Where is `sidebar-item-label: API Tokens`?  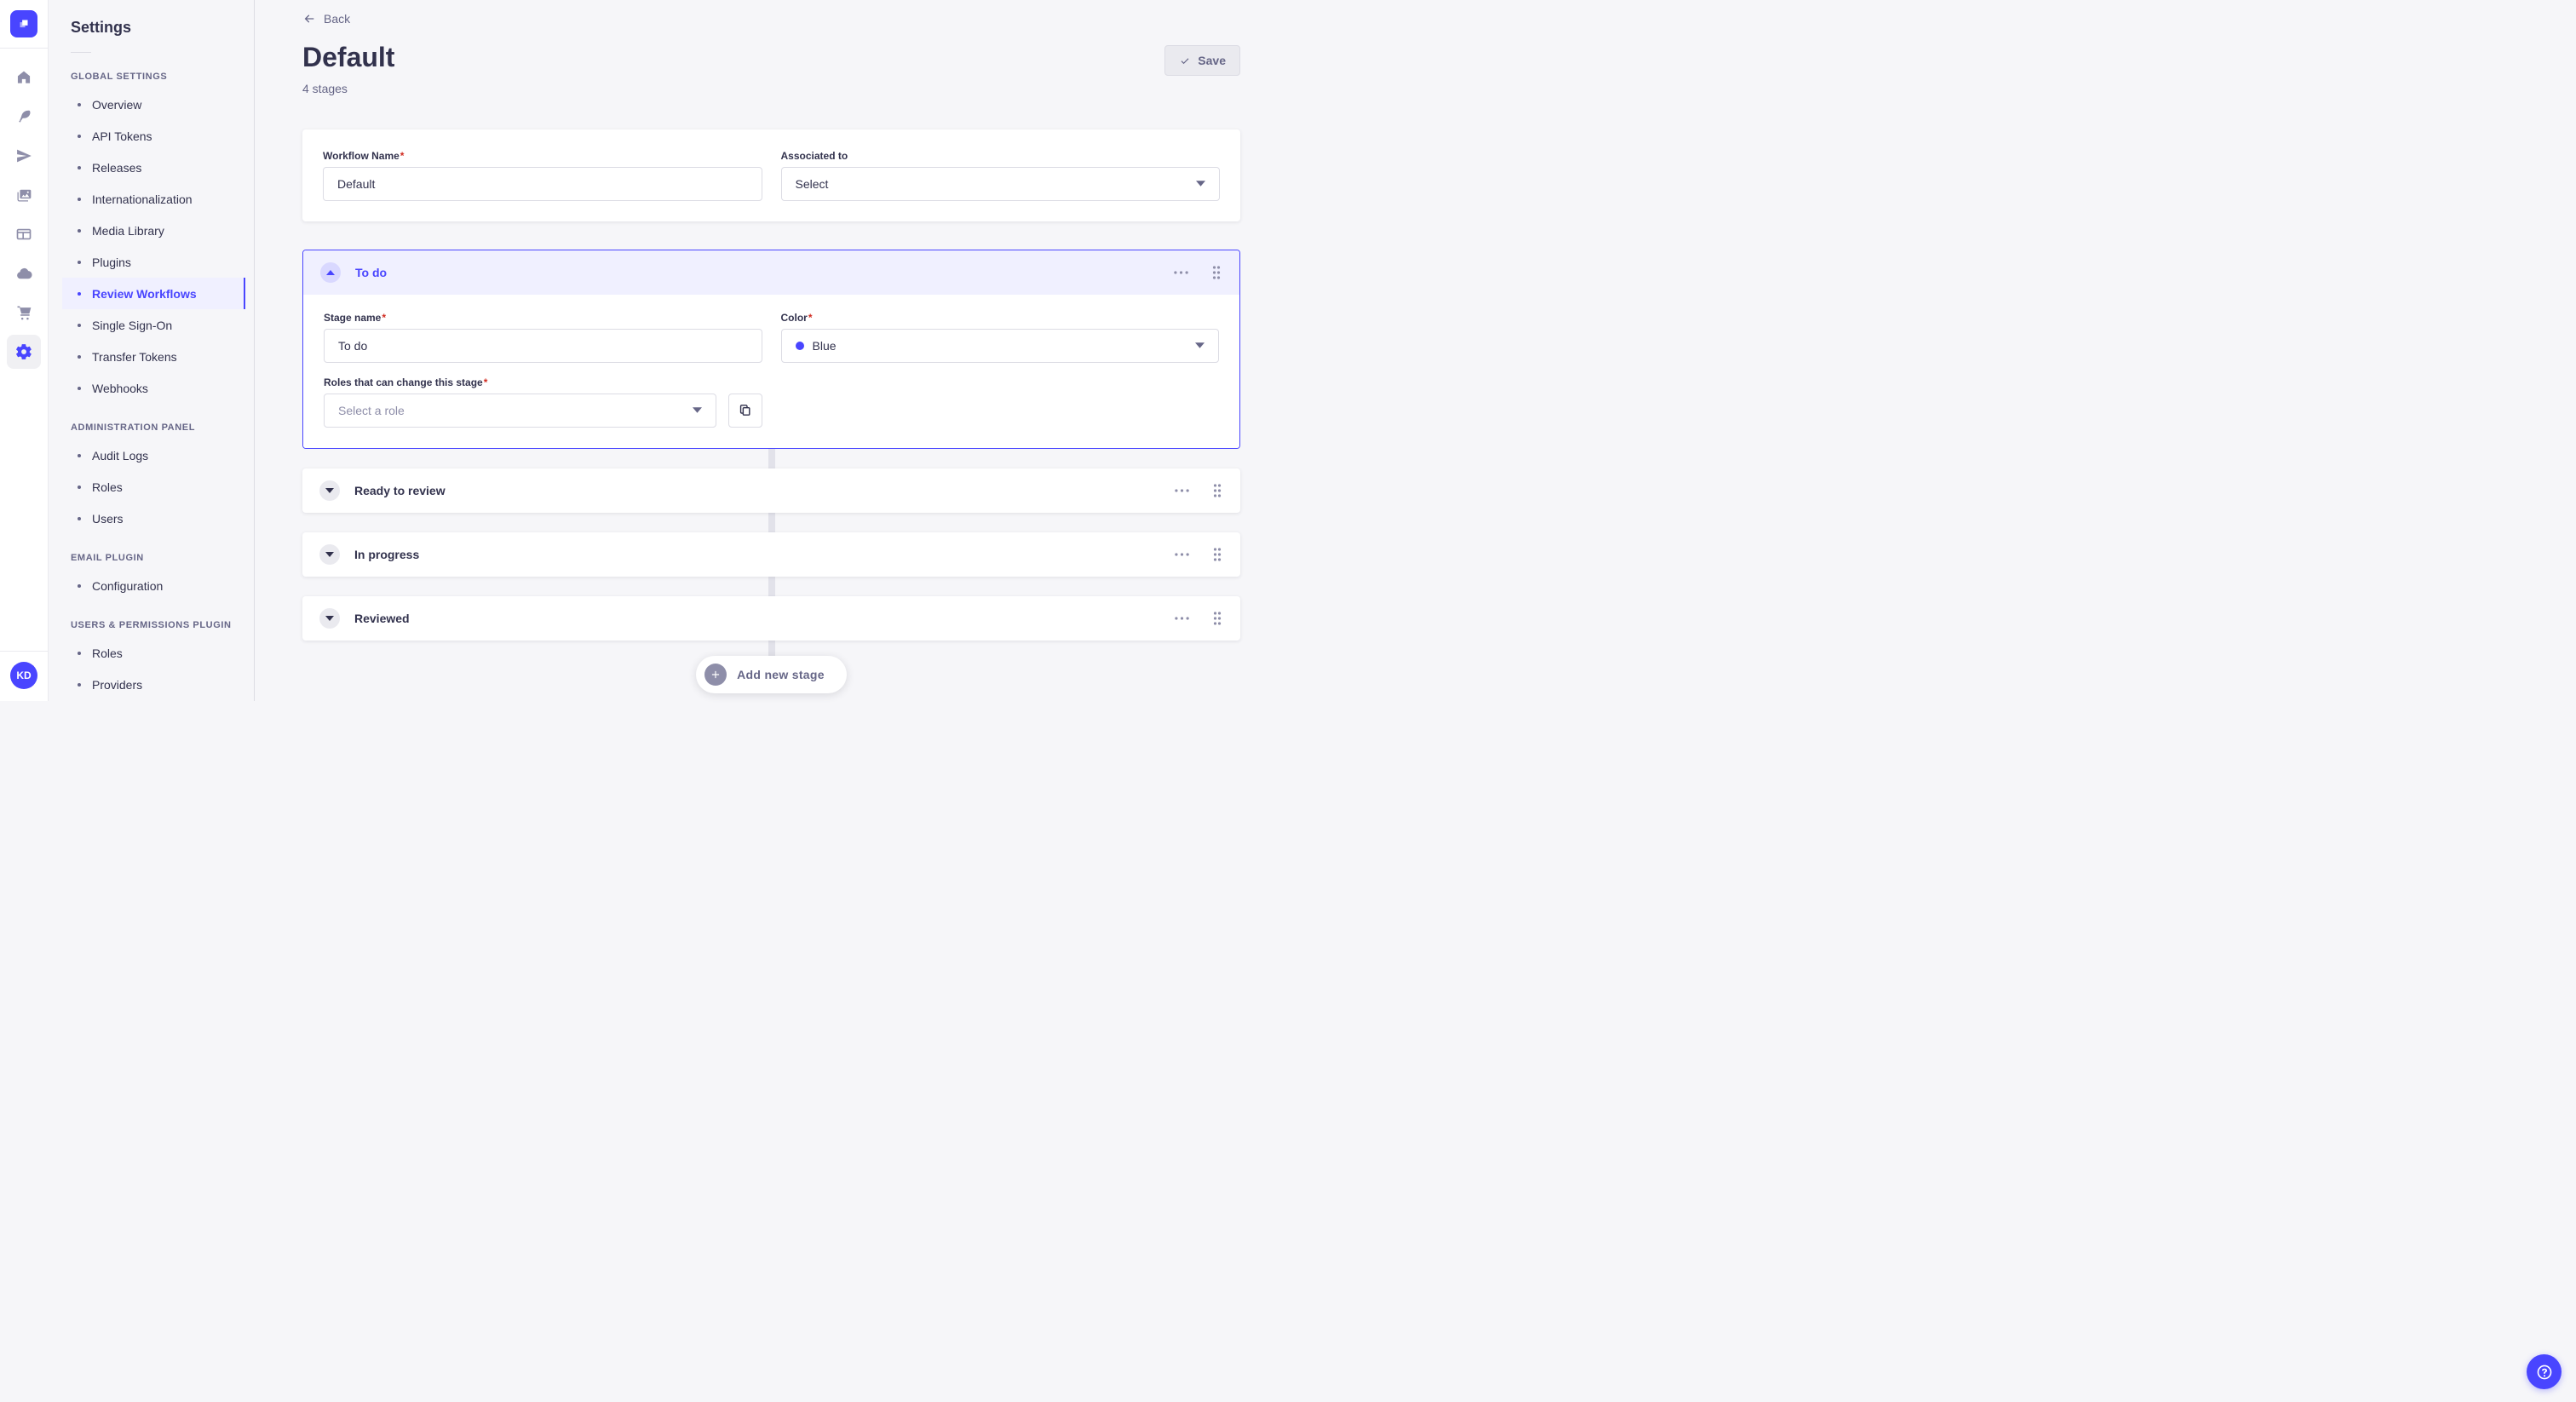
sidebar-item-label: API Tokens is located at coordinates (122, 136).